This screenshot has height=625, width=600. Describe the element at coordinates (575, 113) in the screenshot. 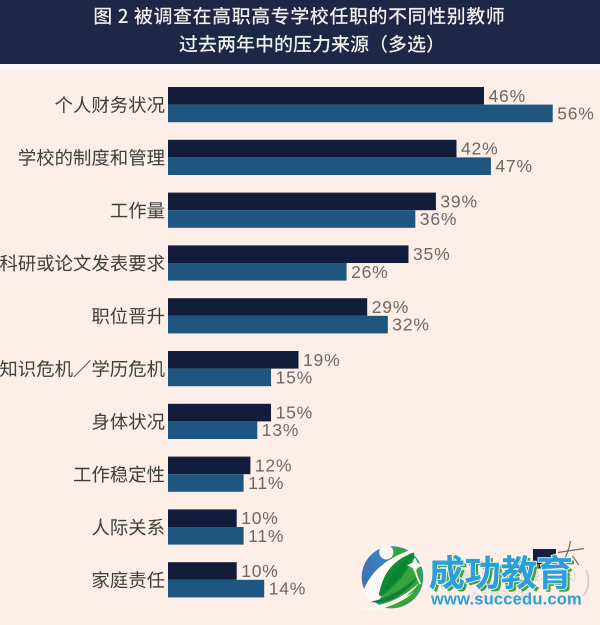

I see `svg-text: 56%` at that location.